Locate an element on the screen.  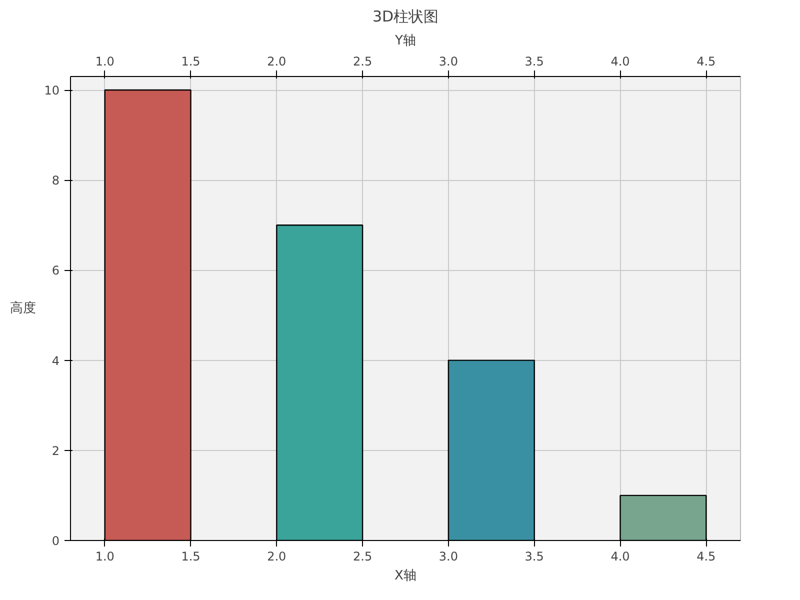
x2-tick-label: 2.0 is located at coordinates (276, 557).